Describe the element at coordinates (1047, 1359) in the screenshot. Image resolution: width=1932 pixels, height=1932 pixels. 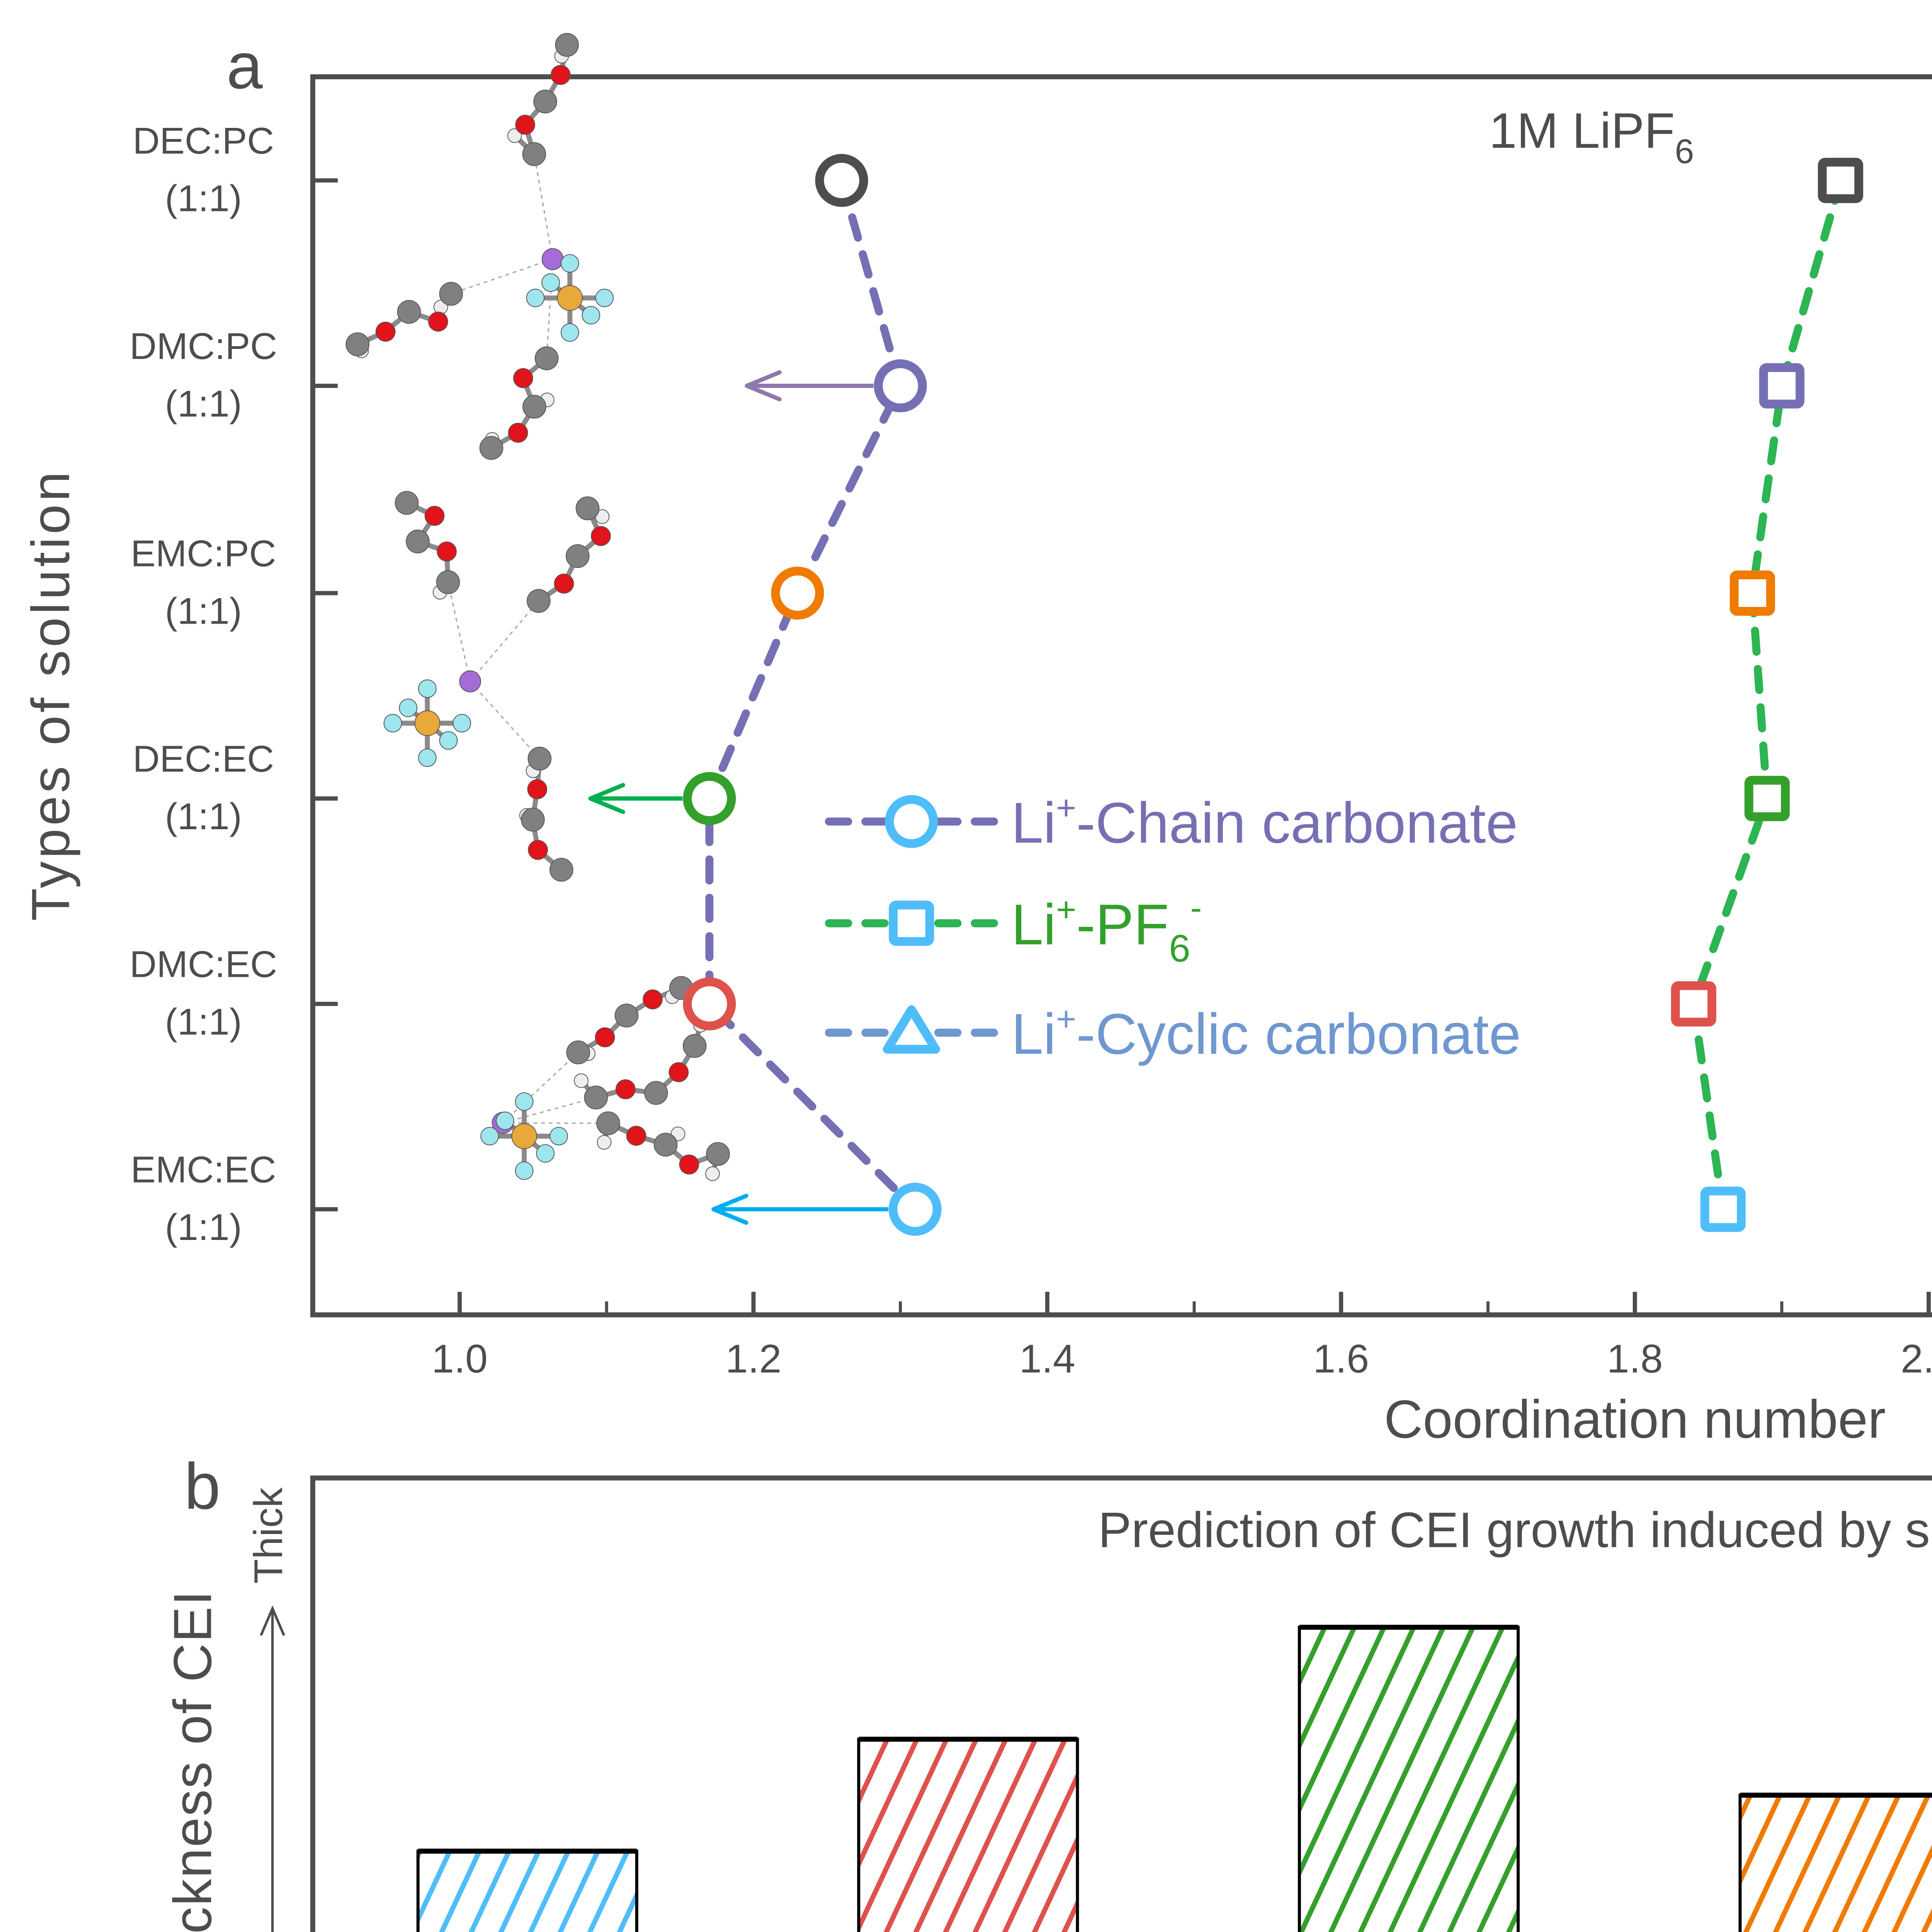
I see `x-tick-label: 1.4` at that location.